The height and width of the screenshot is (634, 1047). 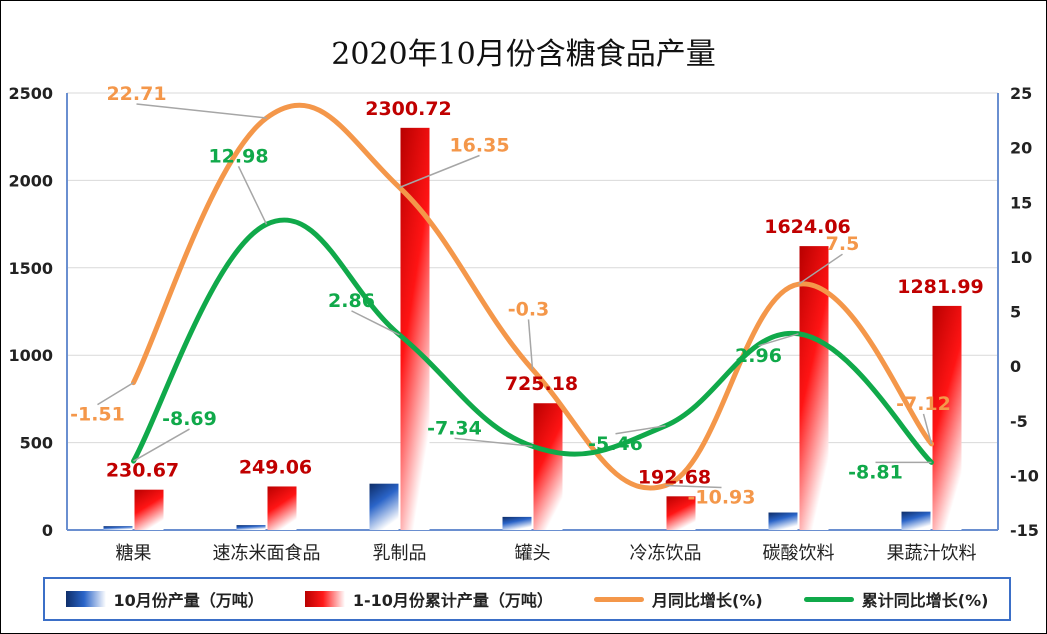 I want to click on line-value-label-cumulative-growth: -8.69, so click(x=189, y=419).